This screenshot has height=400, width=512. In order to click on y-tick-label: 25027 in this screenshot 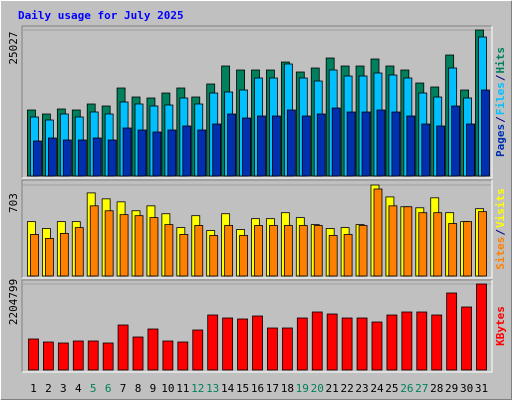, I will do `click(13, 47)`.